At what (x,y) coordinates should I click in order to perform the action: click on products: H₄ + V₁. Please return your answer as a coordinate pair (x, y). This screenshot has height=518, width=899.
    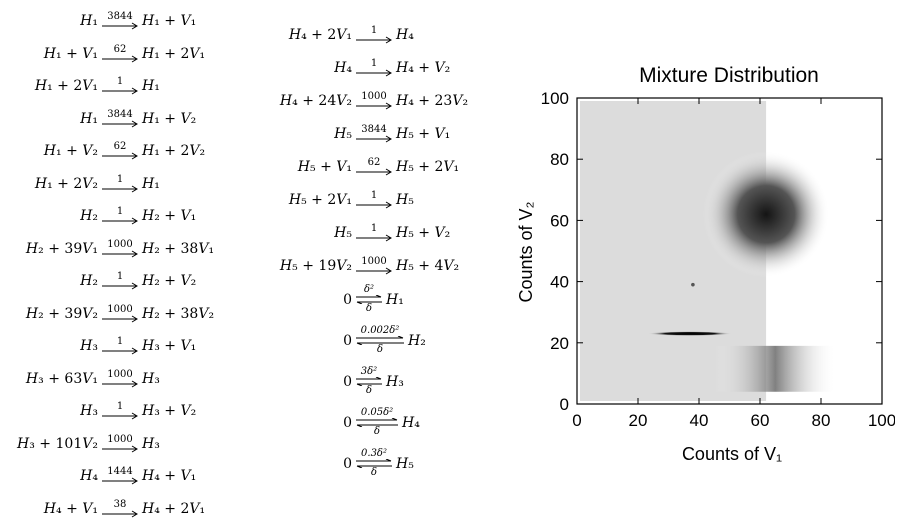
    Looking at the image, I should click on (169, 476).